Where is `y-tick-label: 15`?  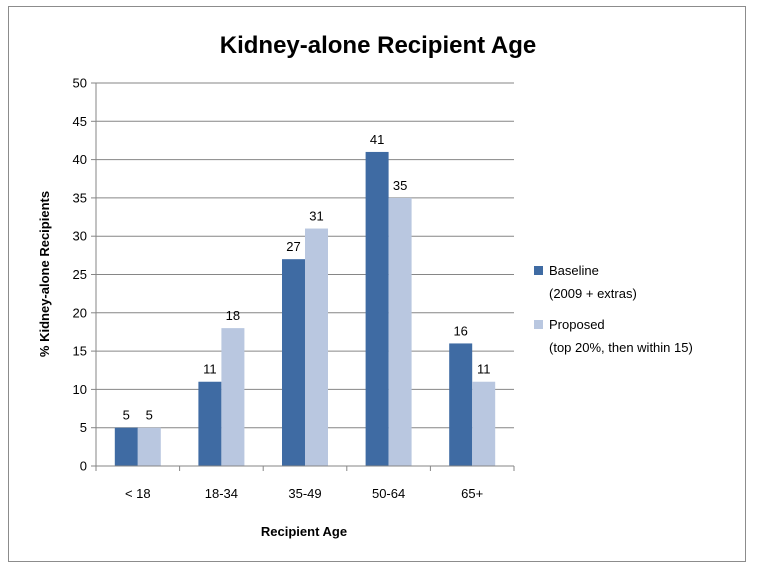
y-tick-label: 15 is located at coordinates (80, 351).